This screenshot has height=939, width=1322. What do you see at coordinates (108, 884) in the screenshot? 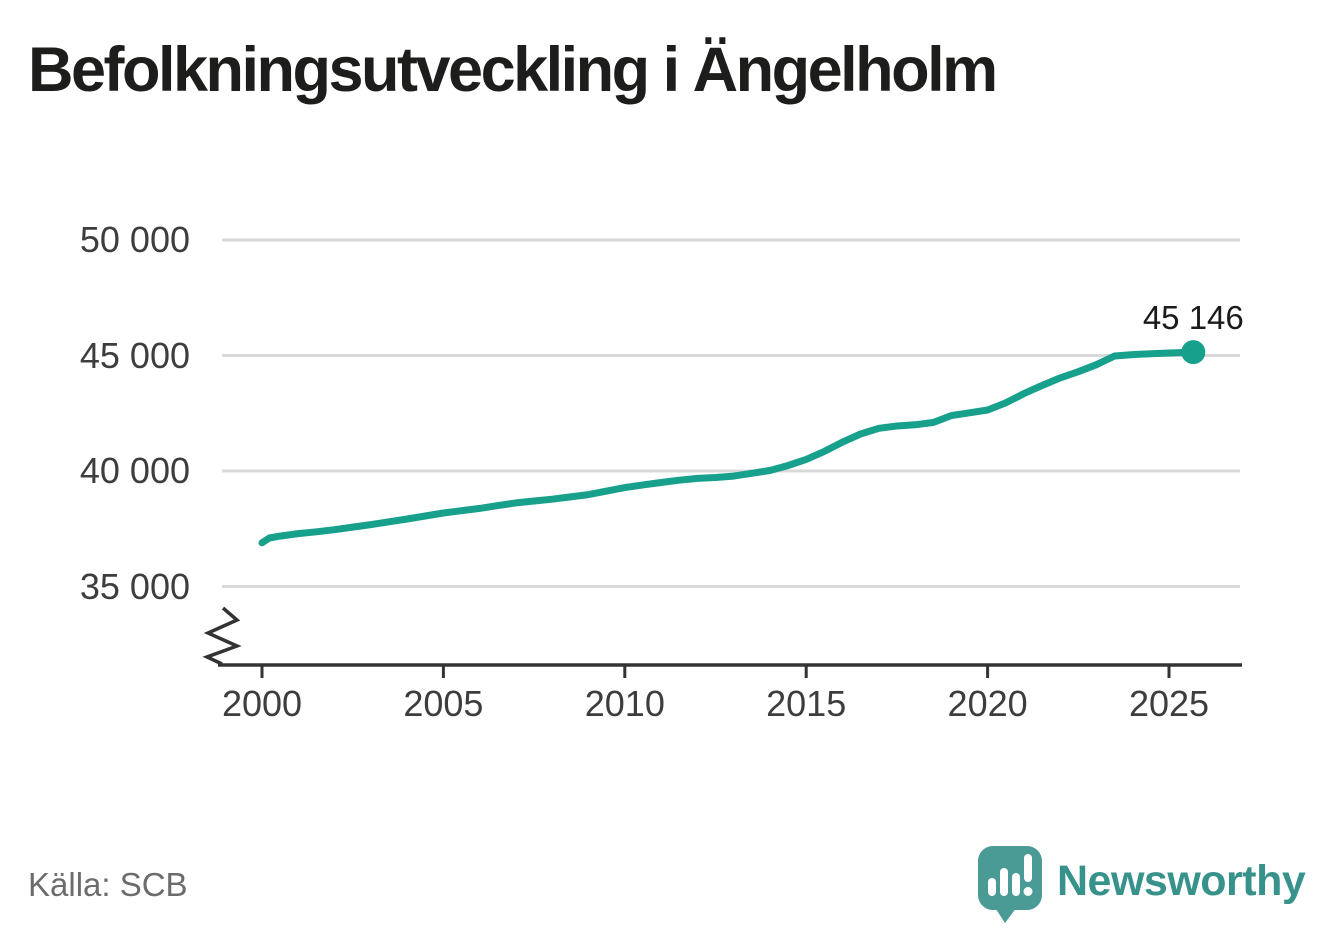
I see `source-note: Källa: SCB` at bounding box center [108, 884].